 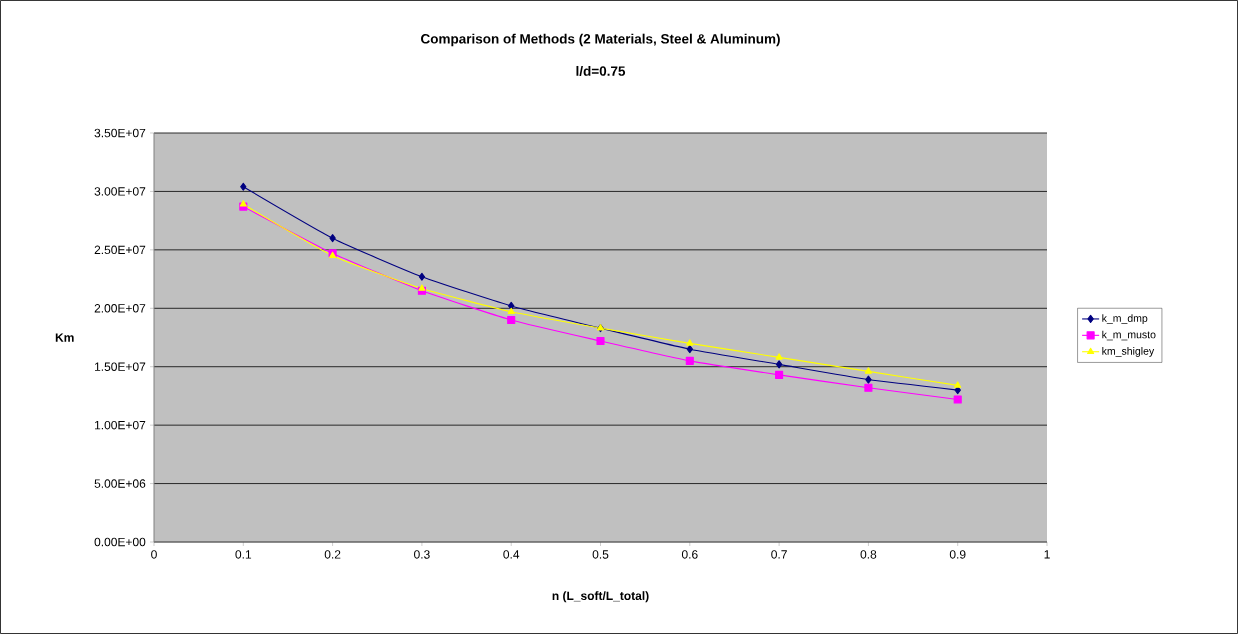 What do you see at coordinates (120, 542) in the screenshot?
I see `y-tick-label: 0.00E+00` at bounding box center [120, 542].